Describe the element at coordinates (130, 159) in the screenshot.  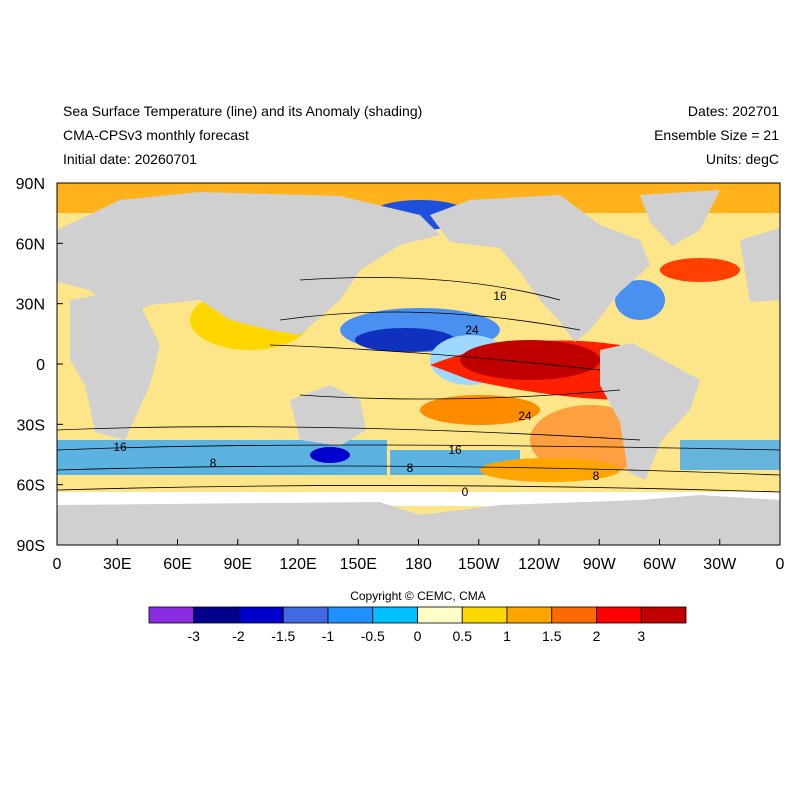
I see `initial-date: Initial date: 20260701` at that location.